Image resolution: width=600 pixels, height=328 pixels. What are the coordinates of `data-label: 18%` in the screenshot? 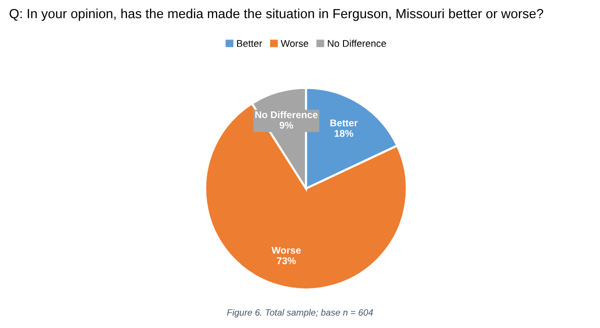 It's located at (344, 133).